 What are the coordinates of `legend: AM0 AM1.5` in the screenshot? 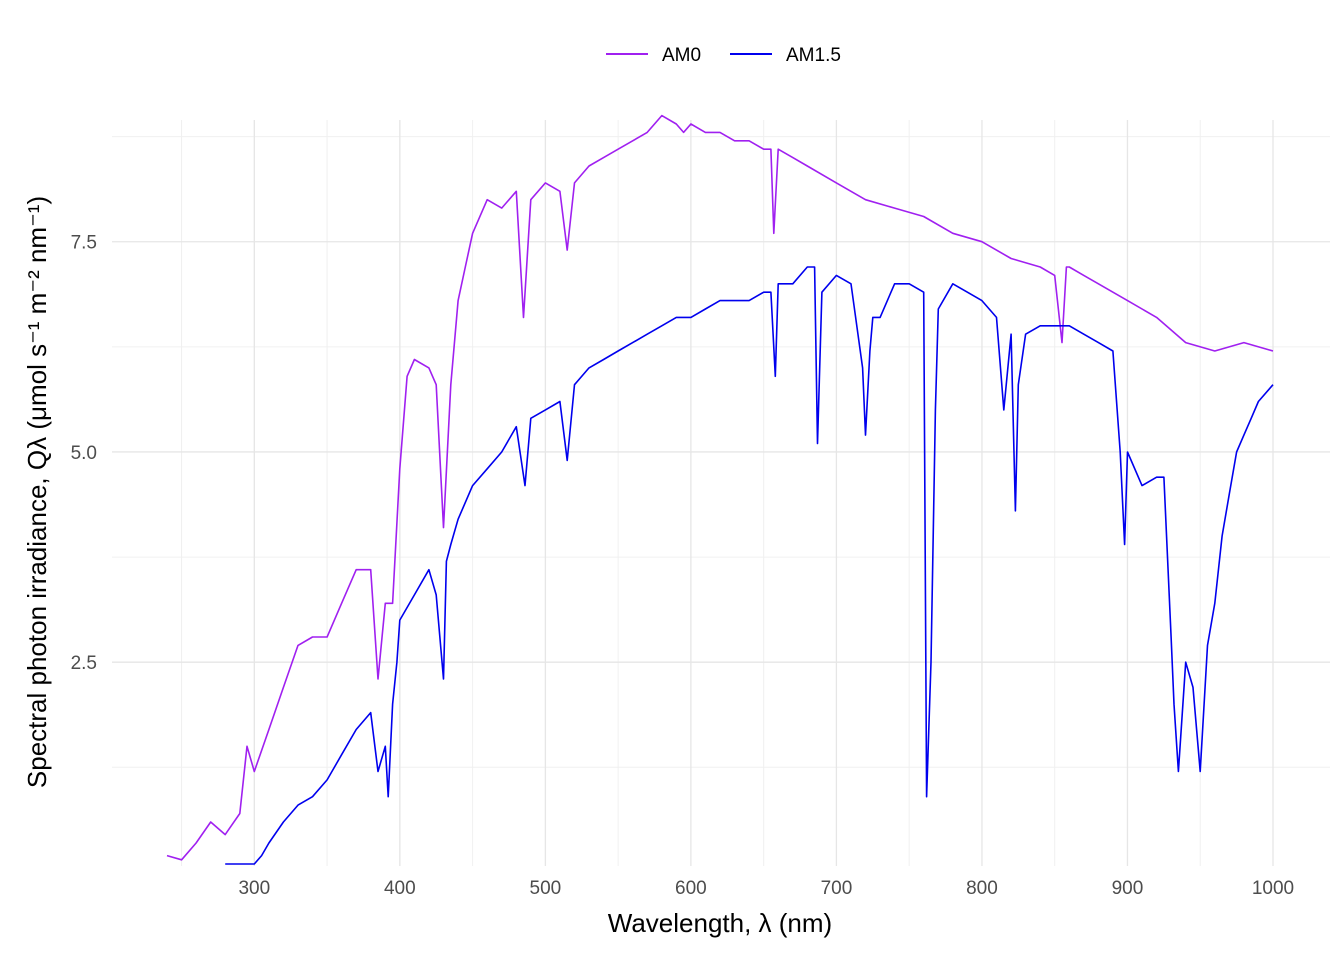 It's located at (723, 55).